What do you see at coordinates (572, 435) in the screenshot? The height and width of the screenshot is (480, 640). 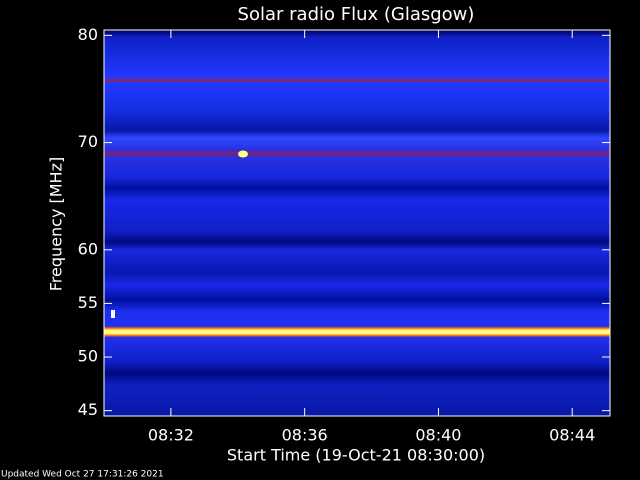 I see `x-tick-label: 08:44` at bounding box center [572, 435].